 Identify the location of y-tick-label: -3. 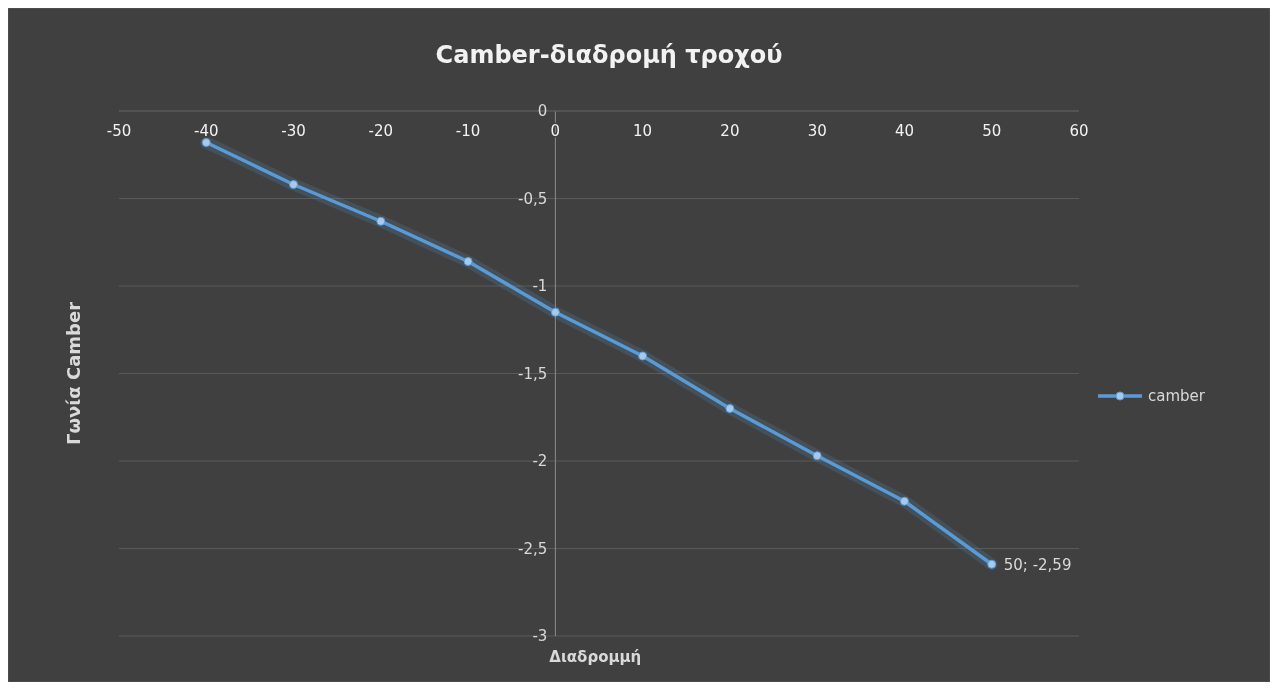
(540, 636).